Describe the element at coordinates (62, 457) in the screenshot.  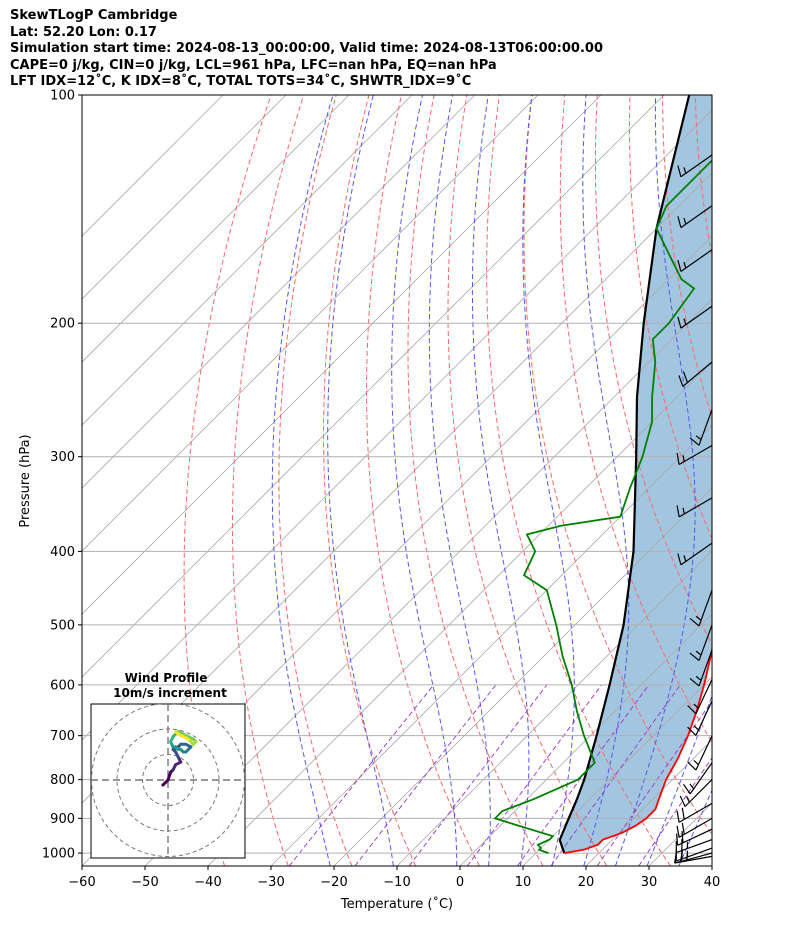
I see `y-tick-label: 300` at that location.